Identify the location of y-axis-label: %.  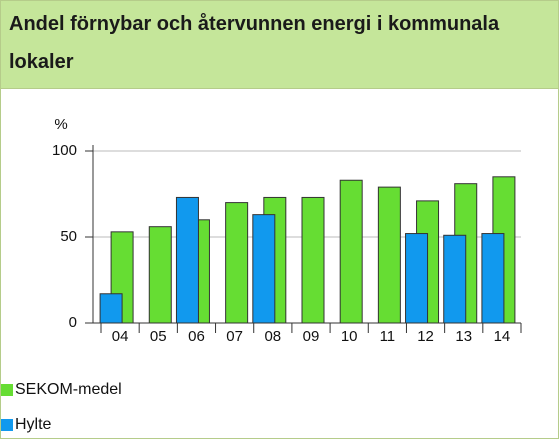
(60, 124).